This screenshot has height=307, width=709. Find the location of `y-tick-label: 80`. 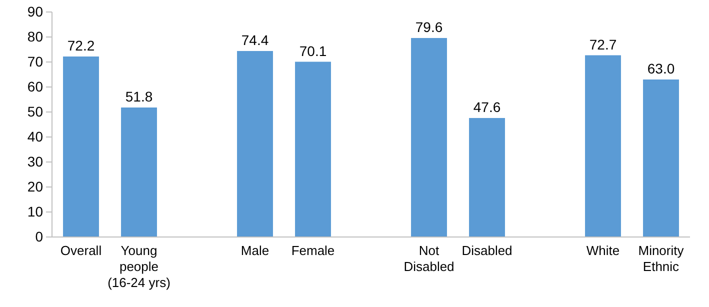

y-tick-label: 80 is located at coordinates (35, 36).